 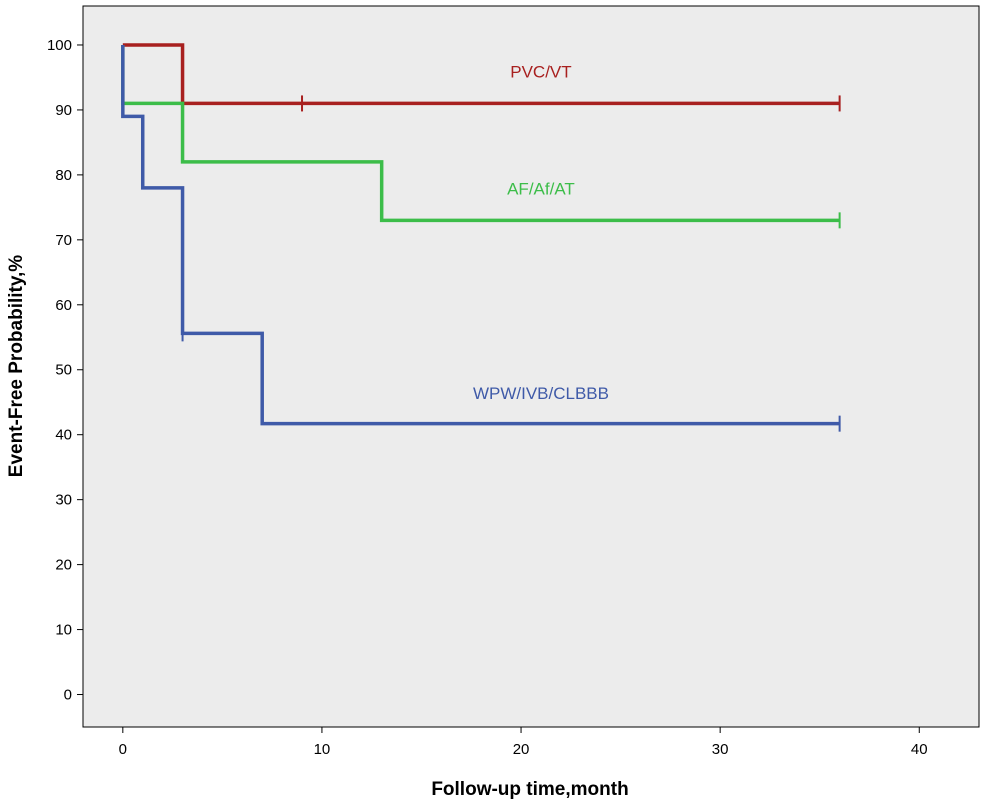 What do you see at coordinates (63, 565) in the screenshot?
I see `y-tick-label: 20` at bounding box center [63, 565].